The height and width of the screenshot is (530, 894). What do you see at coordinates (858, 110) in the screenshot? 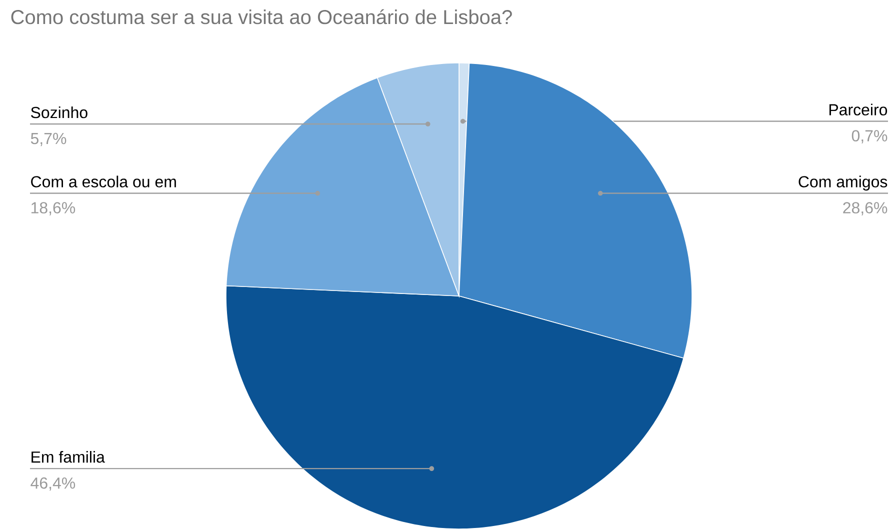
I see `slice-label: Parceiro` at bounding box center [858, 110].